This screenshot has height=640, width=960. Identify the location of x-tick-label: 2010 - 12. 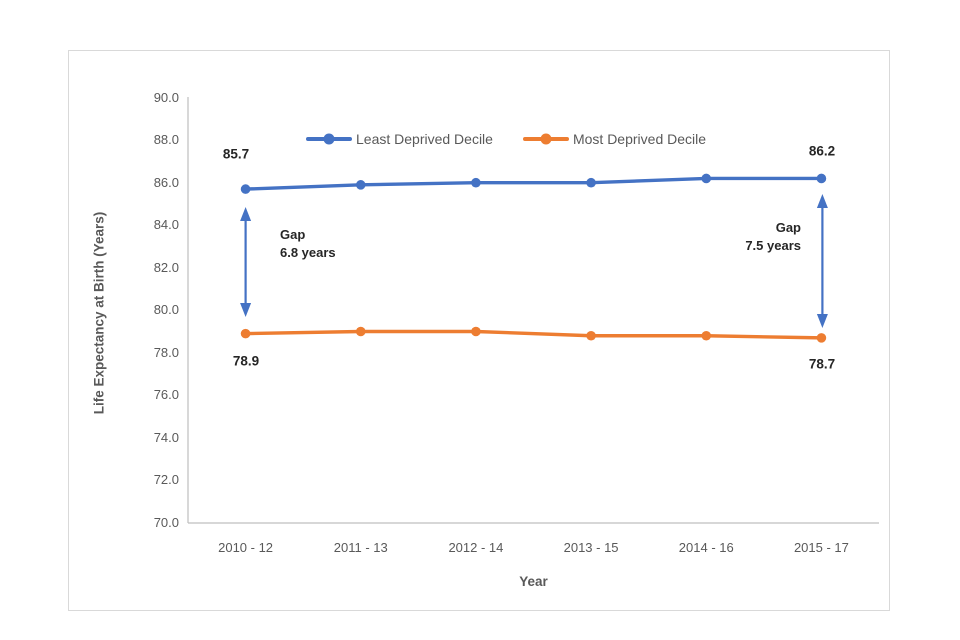
(246, 547).